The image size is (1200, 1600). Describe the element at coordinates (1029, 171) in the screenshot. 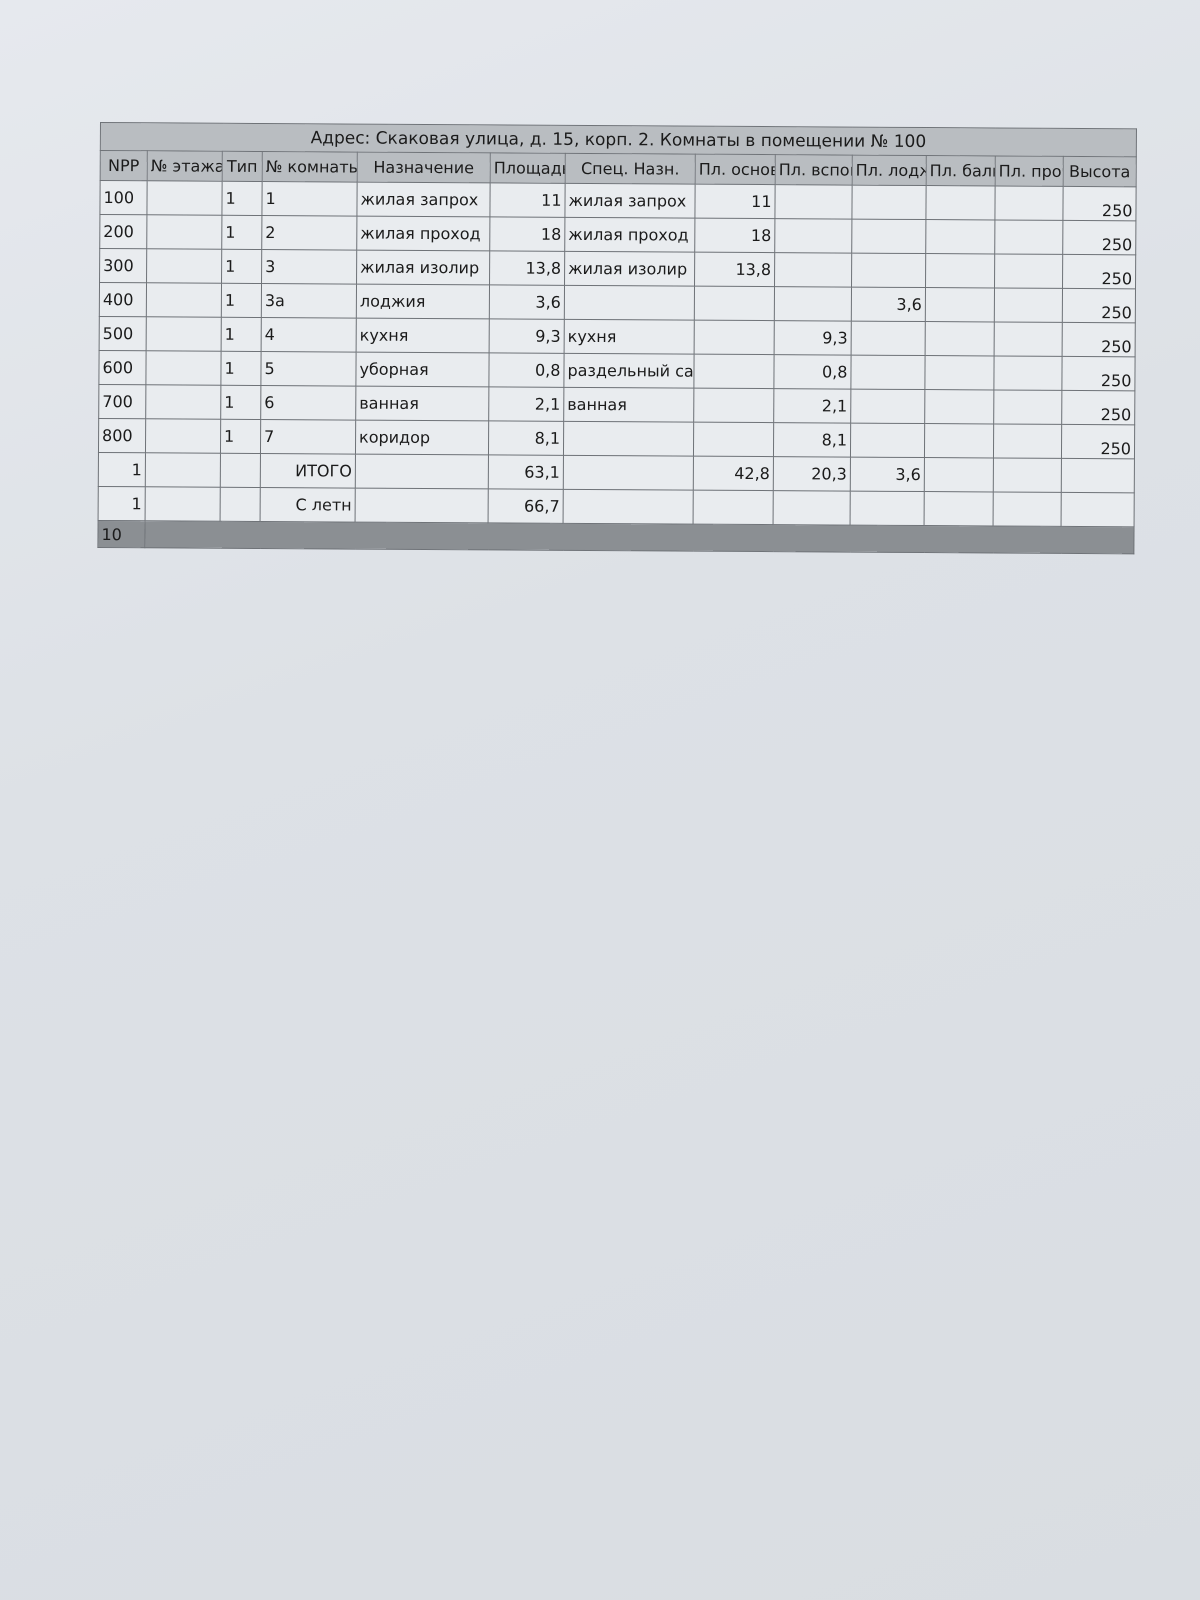

I see `column-header: Пл. проч` at that location.